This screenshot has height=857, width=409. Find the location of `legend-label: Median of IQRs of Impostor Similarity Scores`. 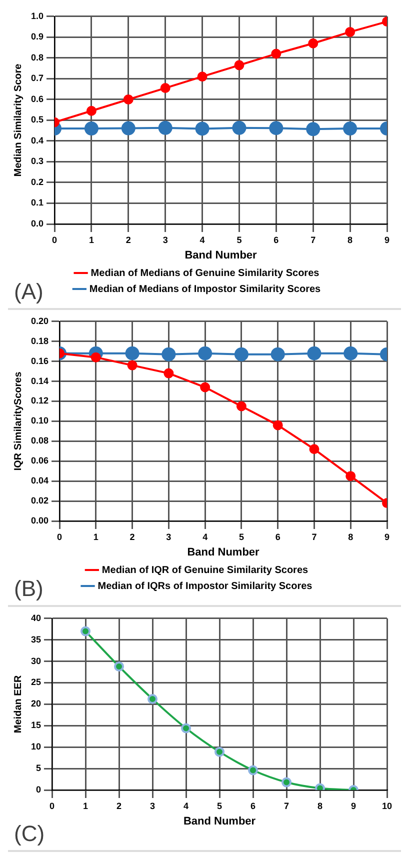

legend-label: Median of IQRs of Impostor Similarity Scores is located at coordinates (205, 586).